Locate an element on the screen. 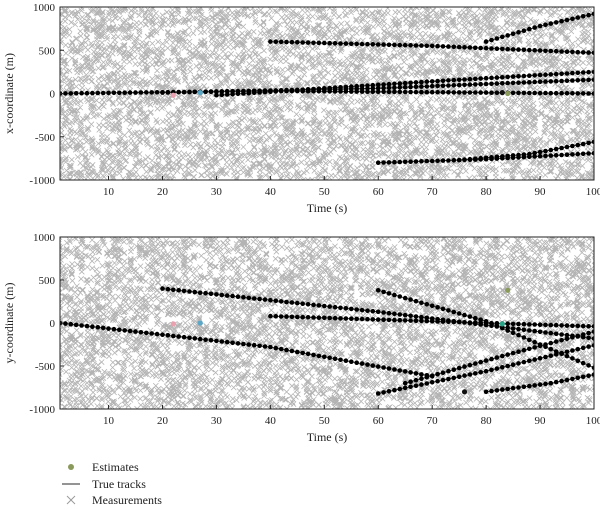 The image size is (600, 510). x-tick-label: 80 is located at coordinates (487, 192).